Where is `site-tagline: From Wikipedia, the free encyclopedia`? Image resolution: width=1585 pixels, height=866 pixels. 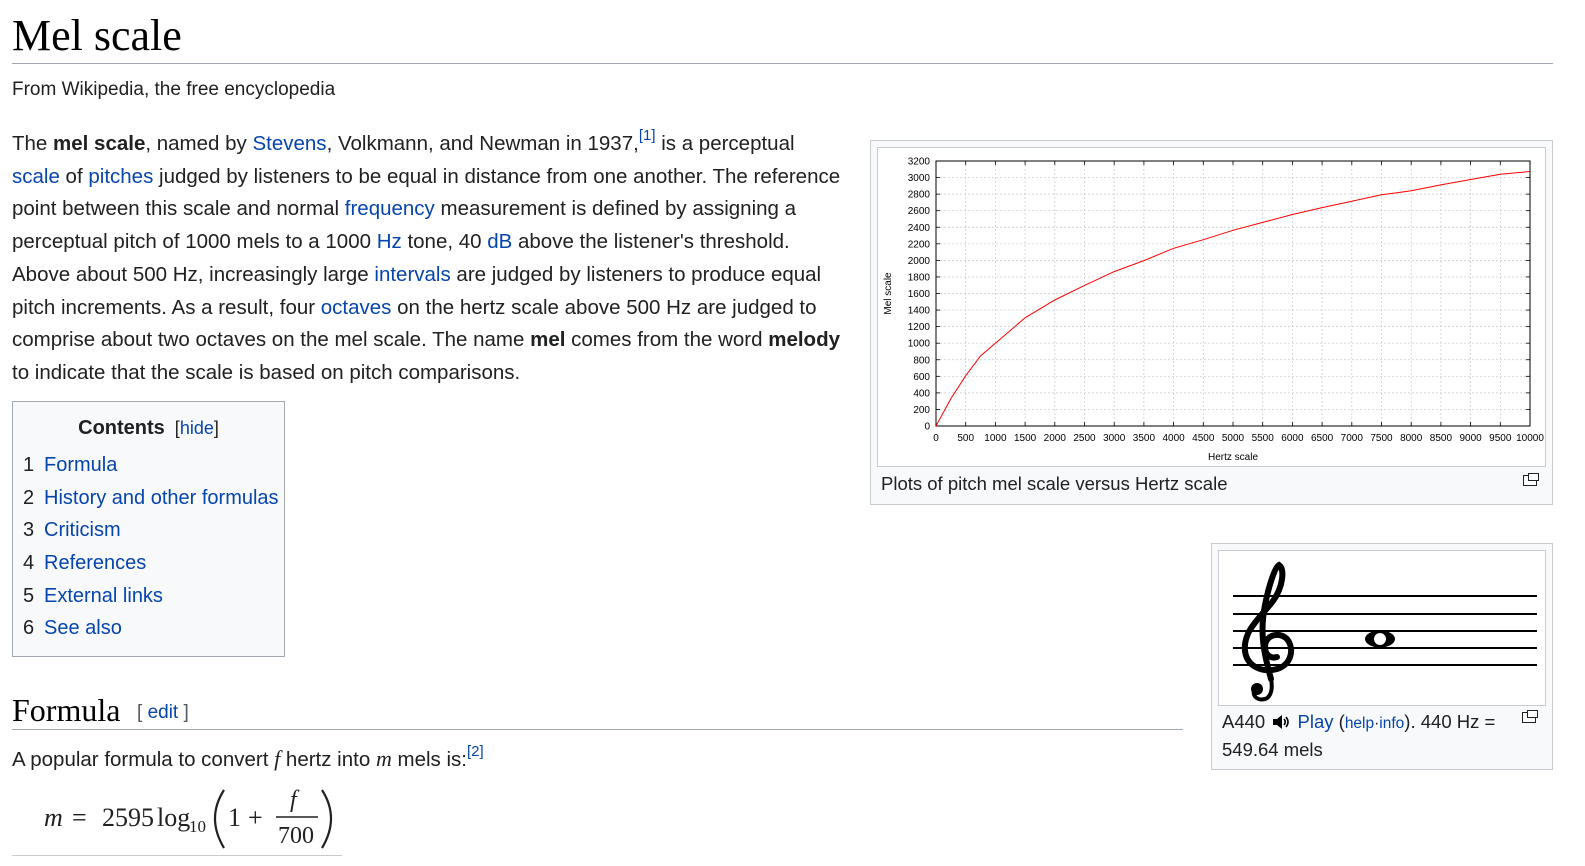 site-tagline: From Wikipedia, the free encyclopedia is located at coordinates (174, 89).